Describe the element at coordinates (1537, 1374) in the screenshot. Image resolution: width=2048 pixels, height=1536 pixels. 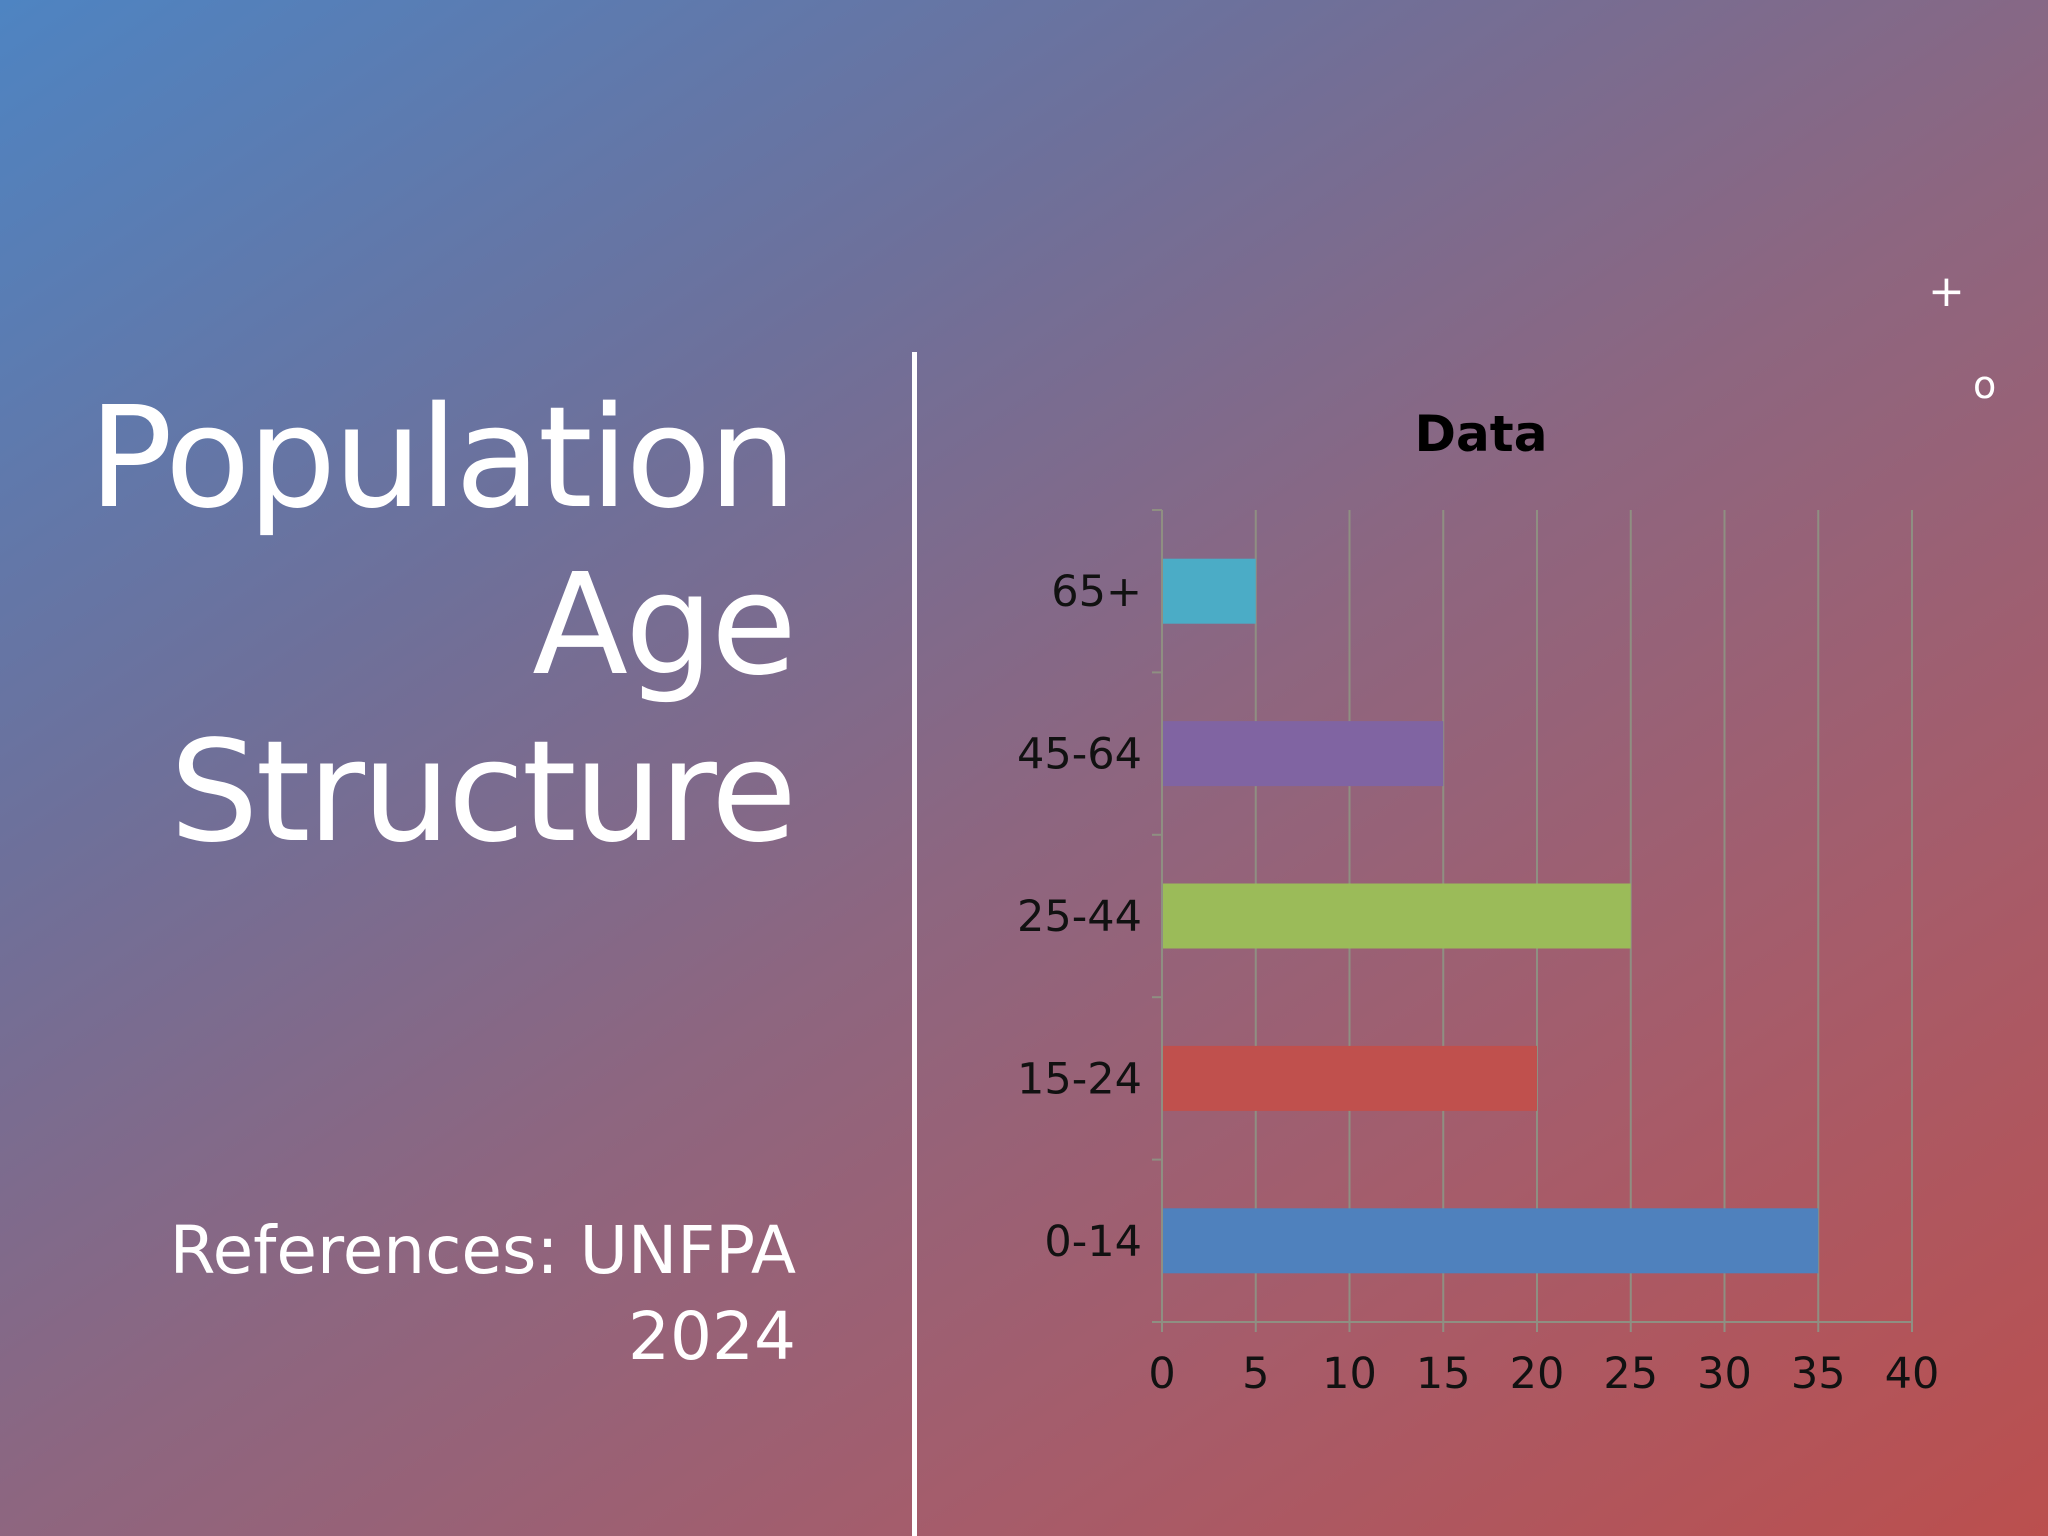
I see `x-tick-label: 20` at that location.